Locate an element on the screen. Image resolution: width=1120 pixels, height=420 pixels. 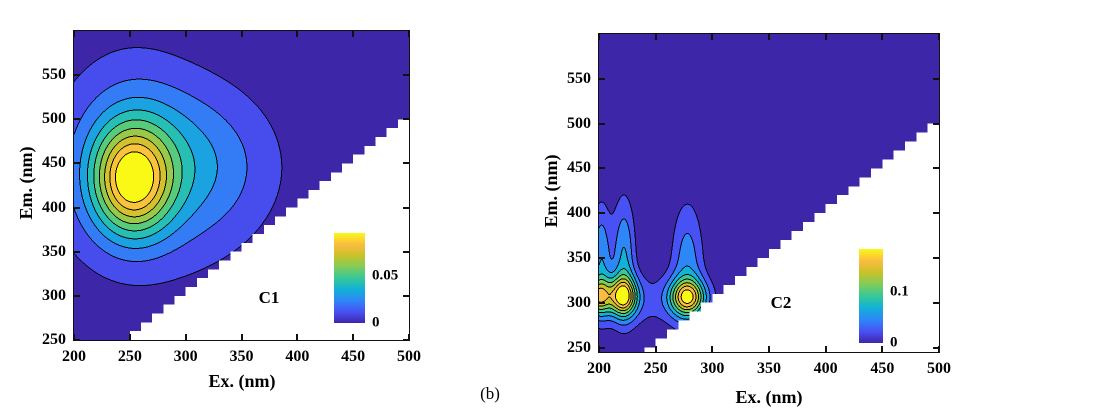
colorbar-tick-label: 0.1 is located at coordinates (899, 291).